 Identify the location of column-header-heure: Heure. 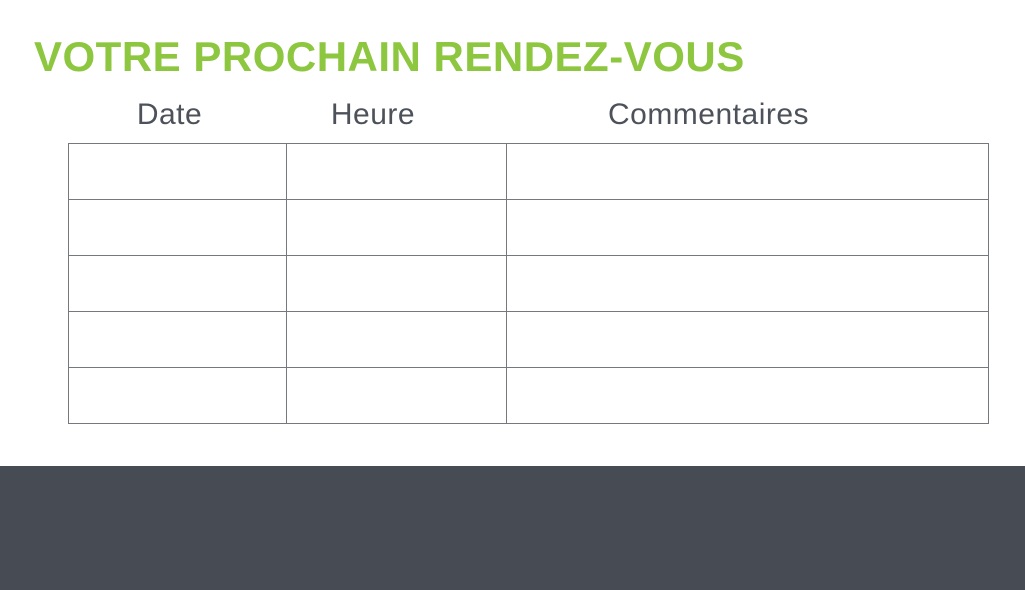
(373, 114).